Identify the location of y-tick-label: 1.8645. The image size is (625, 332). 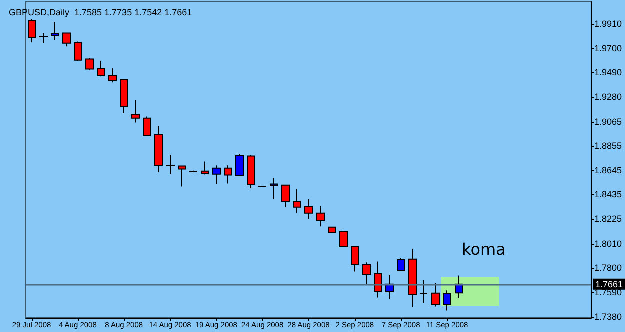
(608, 170).